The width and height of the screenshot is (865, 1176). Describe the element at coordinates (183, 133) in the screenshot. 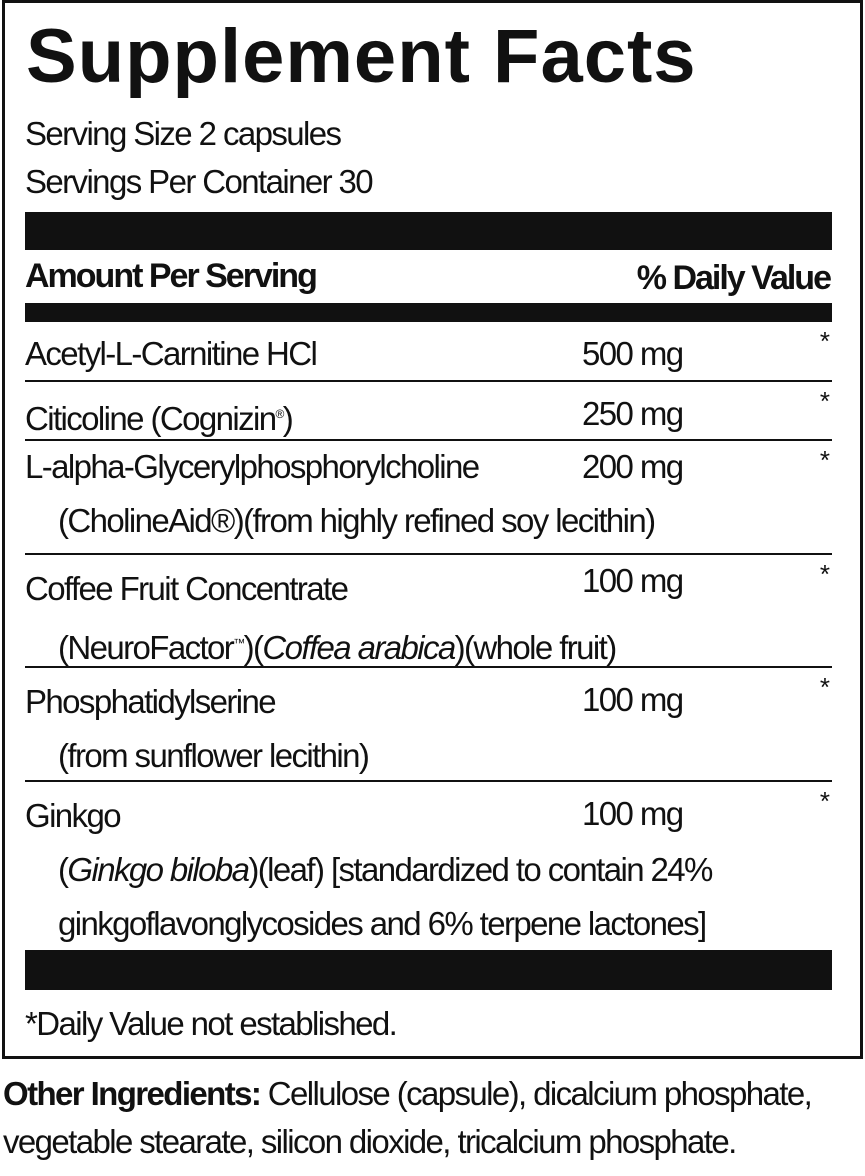

I see `serving-size: Serving Size 2 capsules` at that location.